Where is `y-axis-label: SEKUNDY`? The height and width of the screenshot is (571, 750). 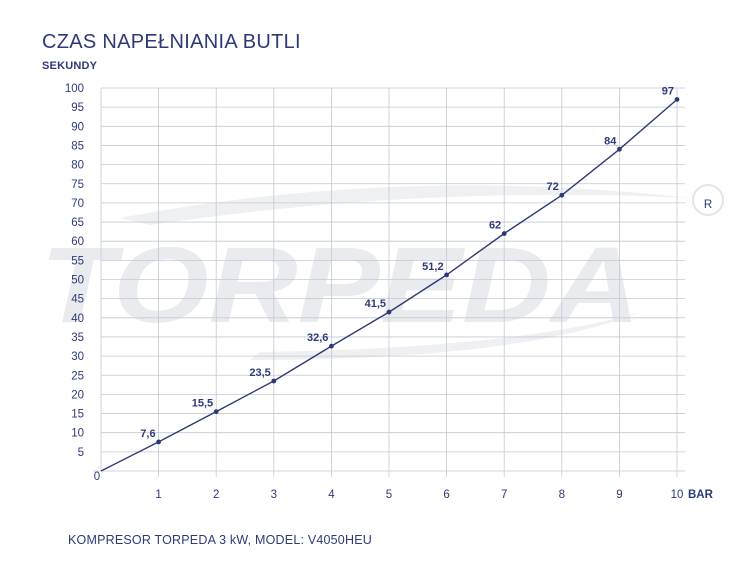
y-axis-label: SEKUNDY is located at coordinates (70, 66).